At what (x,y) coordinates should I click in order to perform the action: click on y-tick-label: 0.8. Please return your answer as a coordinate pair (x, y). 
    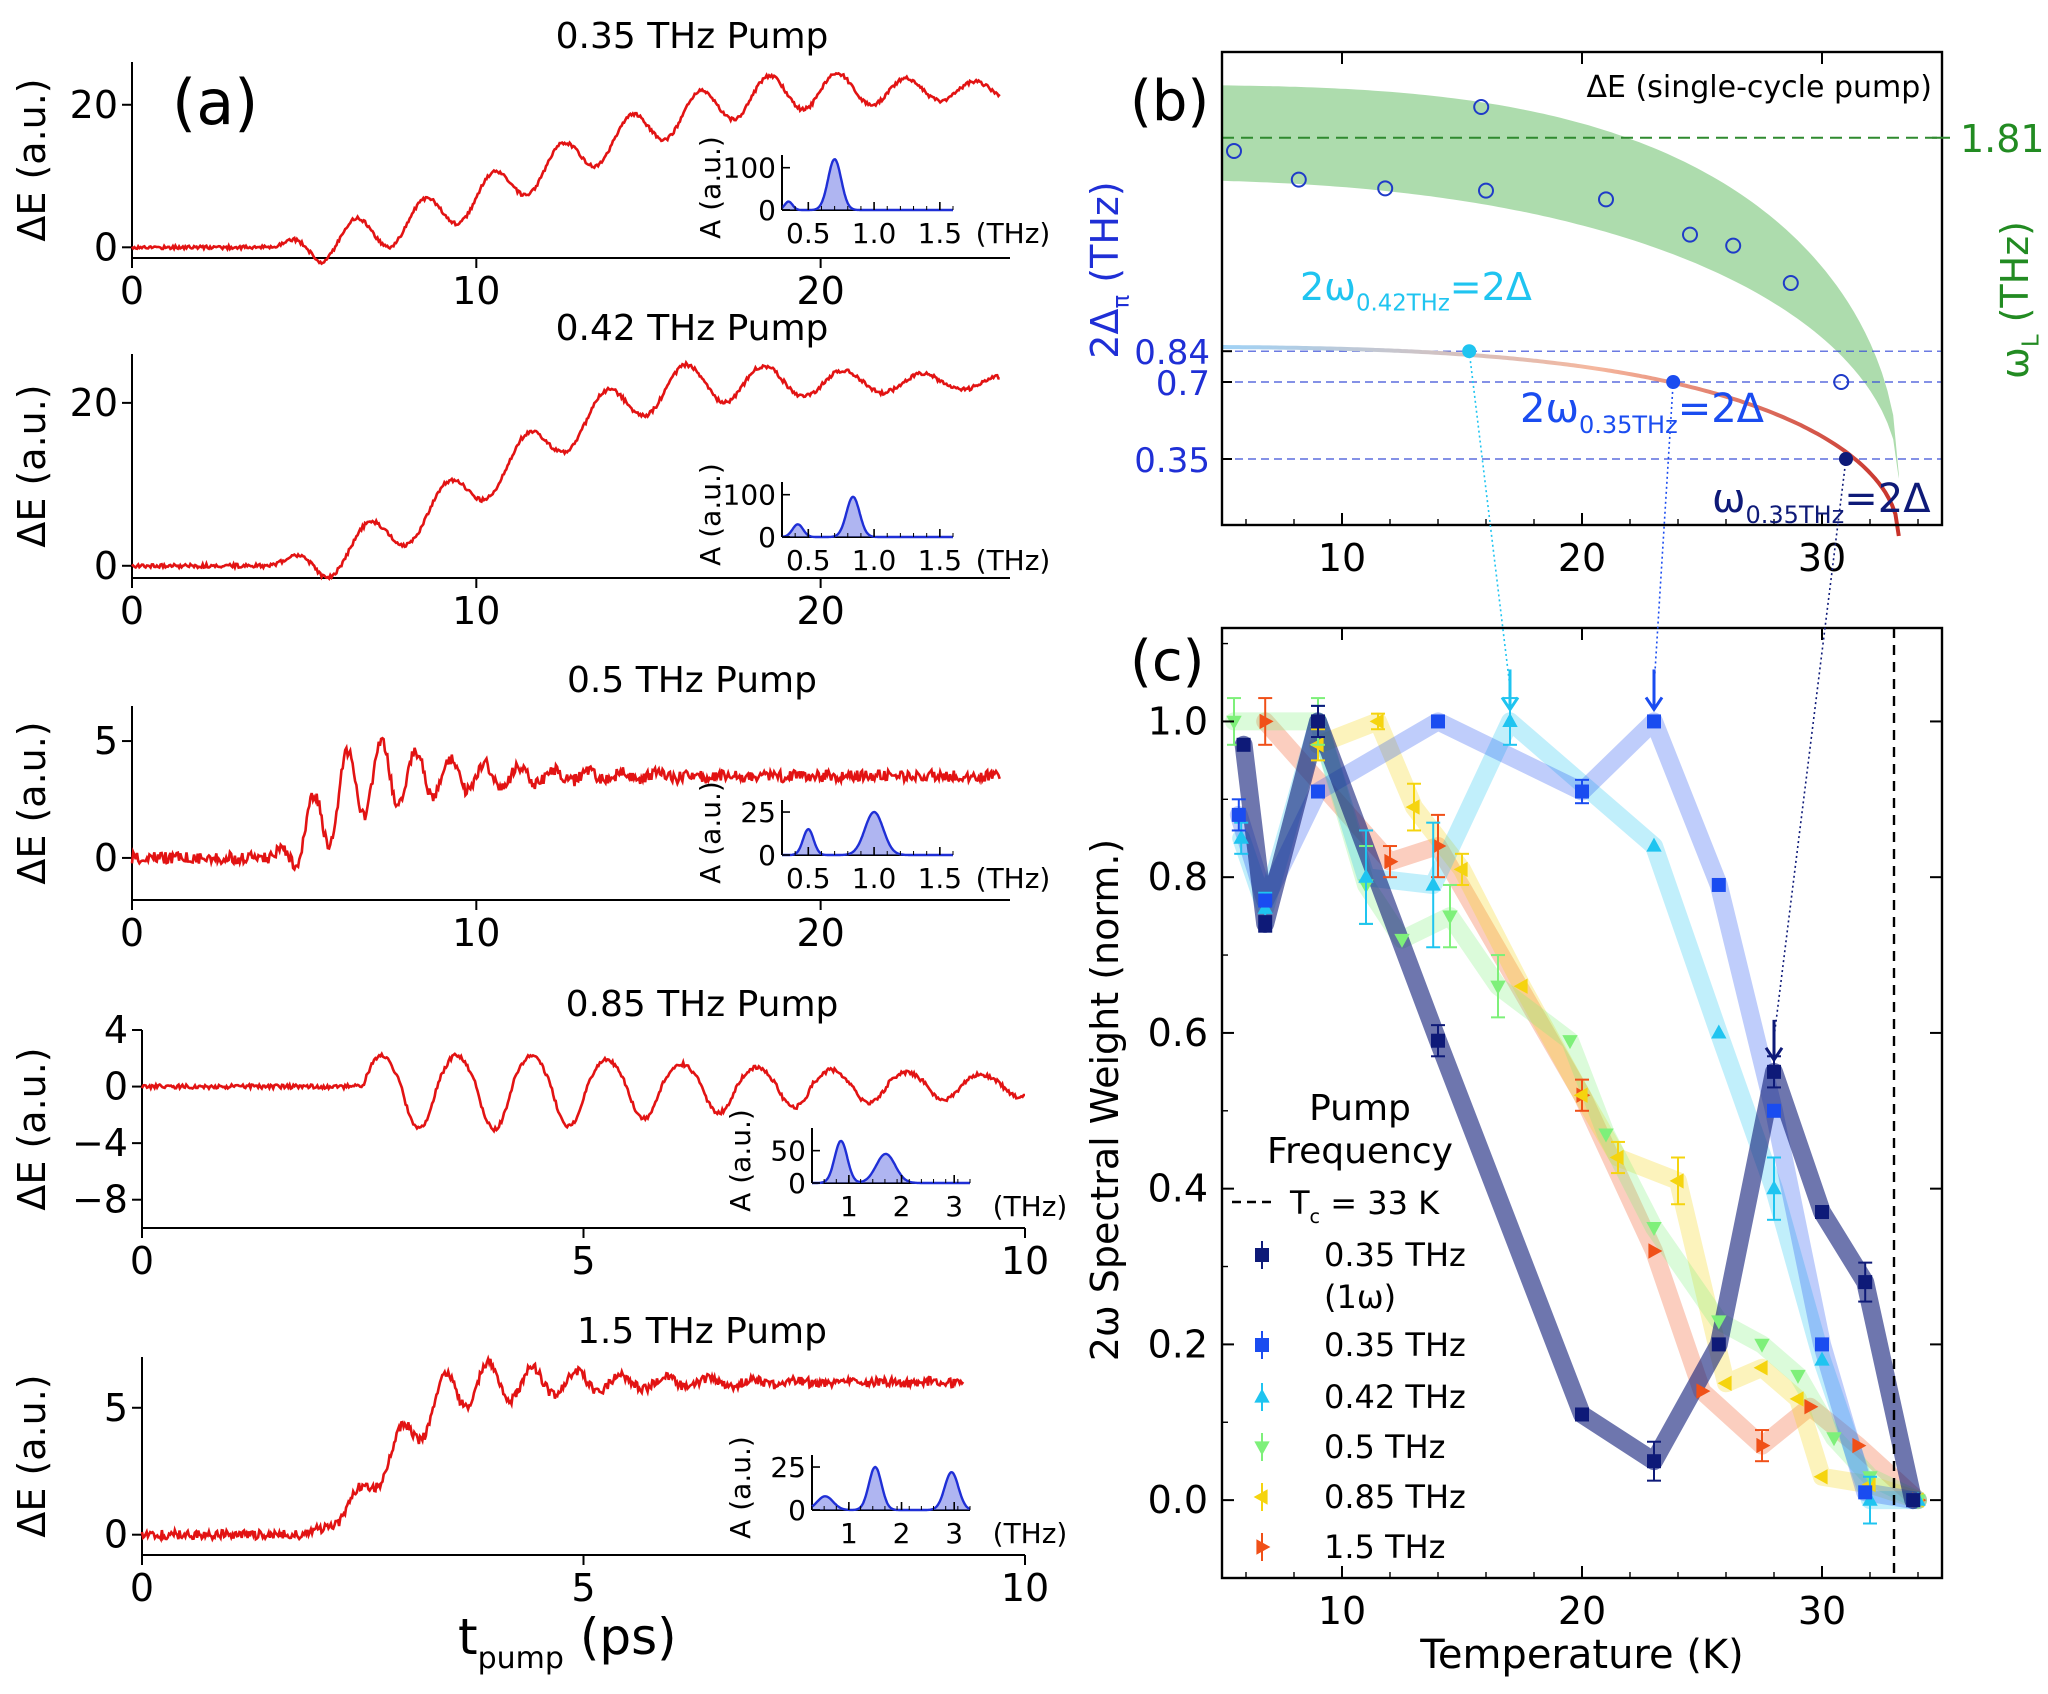
    Looking at the image, I should click on (1178, 877).